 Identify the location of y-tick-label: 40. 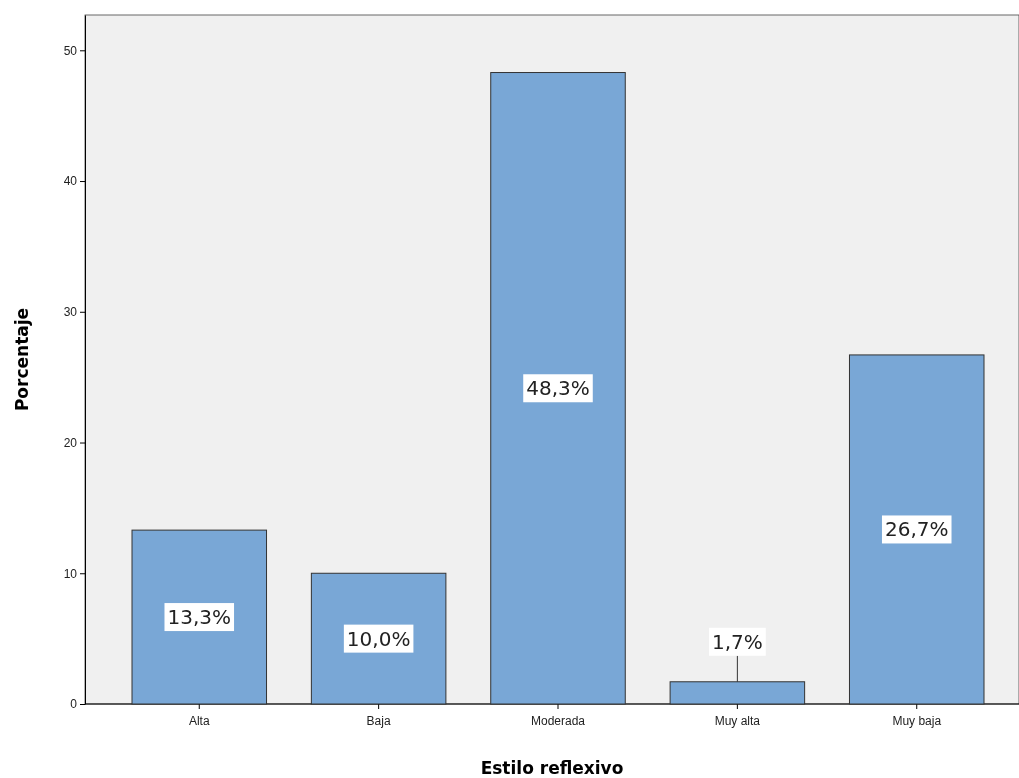
(70, 181).